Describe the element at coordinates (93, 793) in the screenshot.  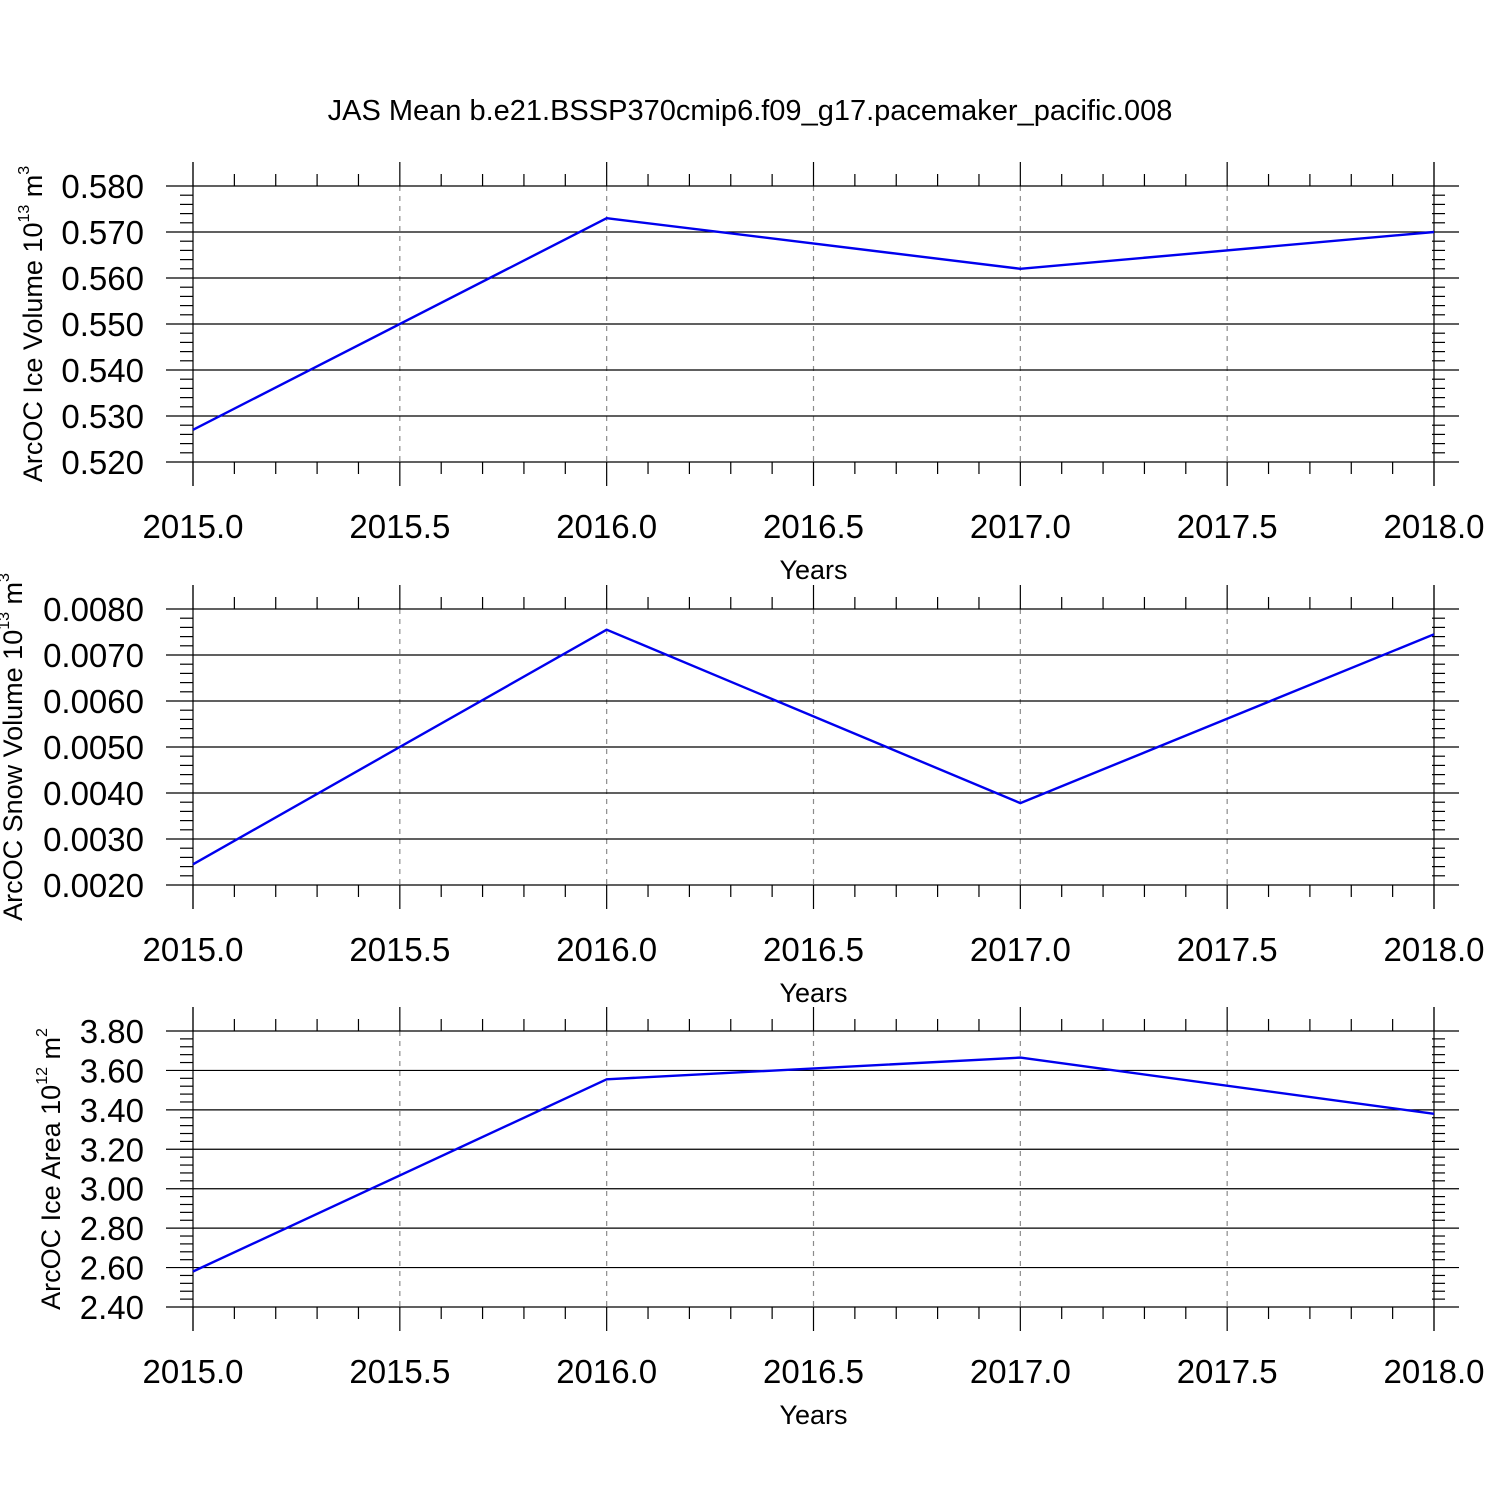
I see `y-tick-label: 0.0040` at that location.